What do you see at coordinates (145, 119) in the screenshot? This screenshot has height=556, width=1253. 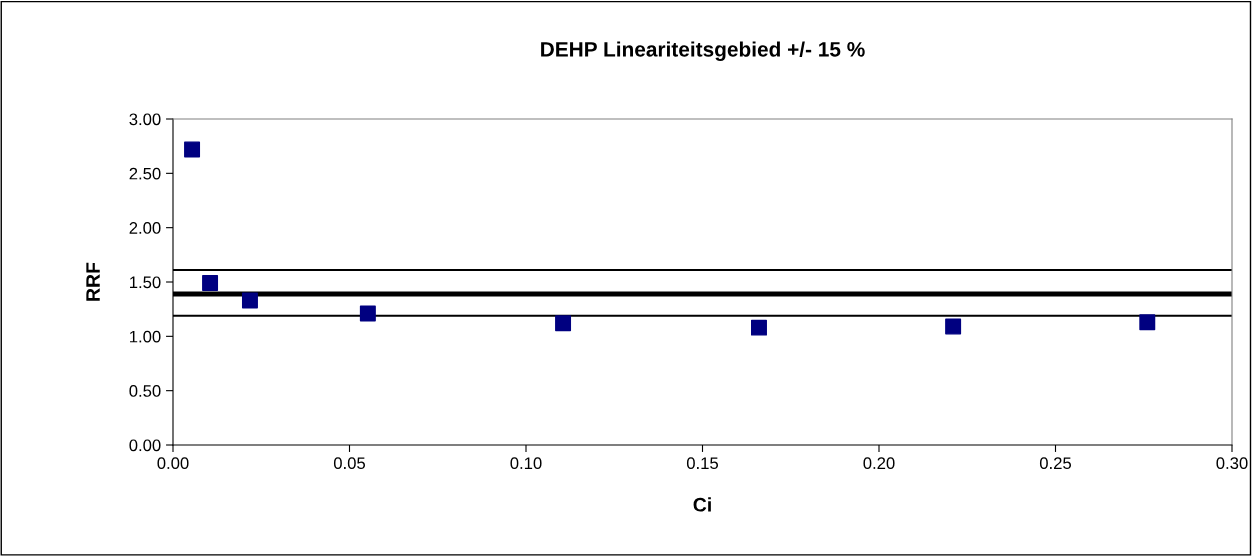 I see `y-tick-label: 3.00` at bounding box center [145, 119].